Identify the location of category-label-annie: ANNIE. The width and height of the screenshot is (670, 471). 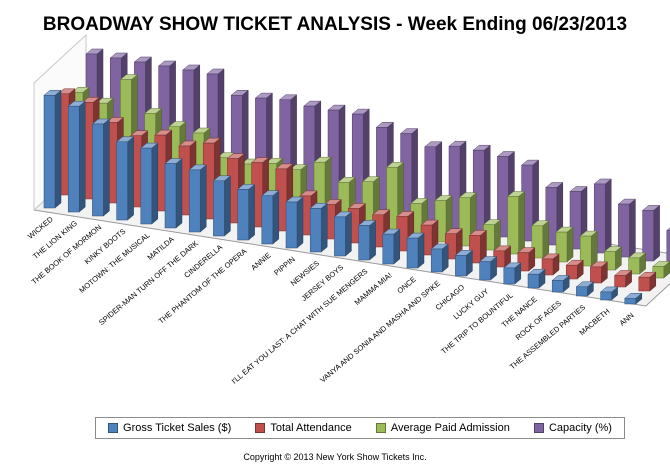
(260, 262).